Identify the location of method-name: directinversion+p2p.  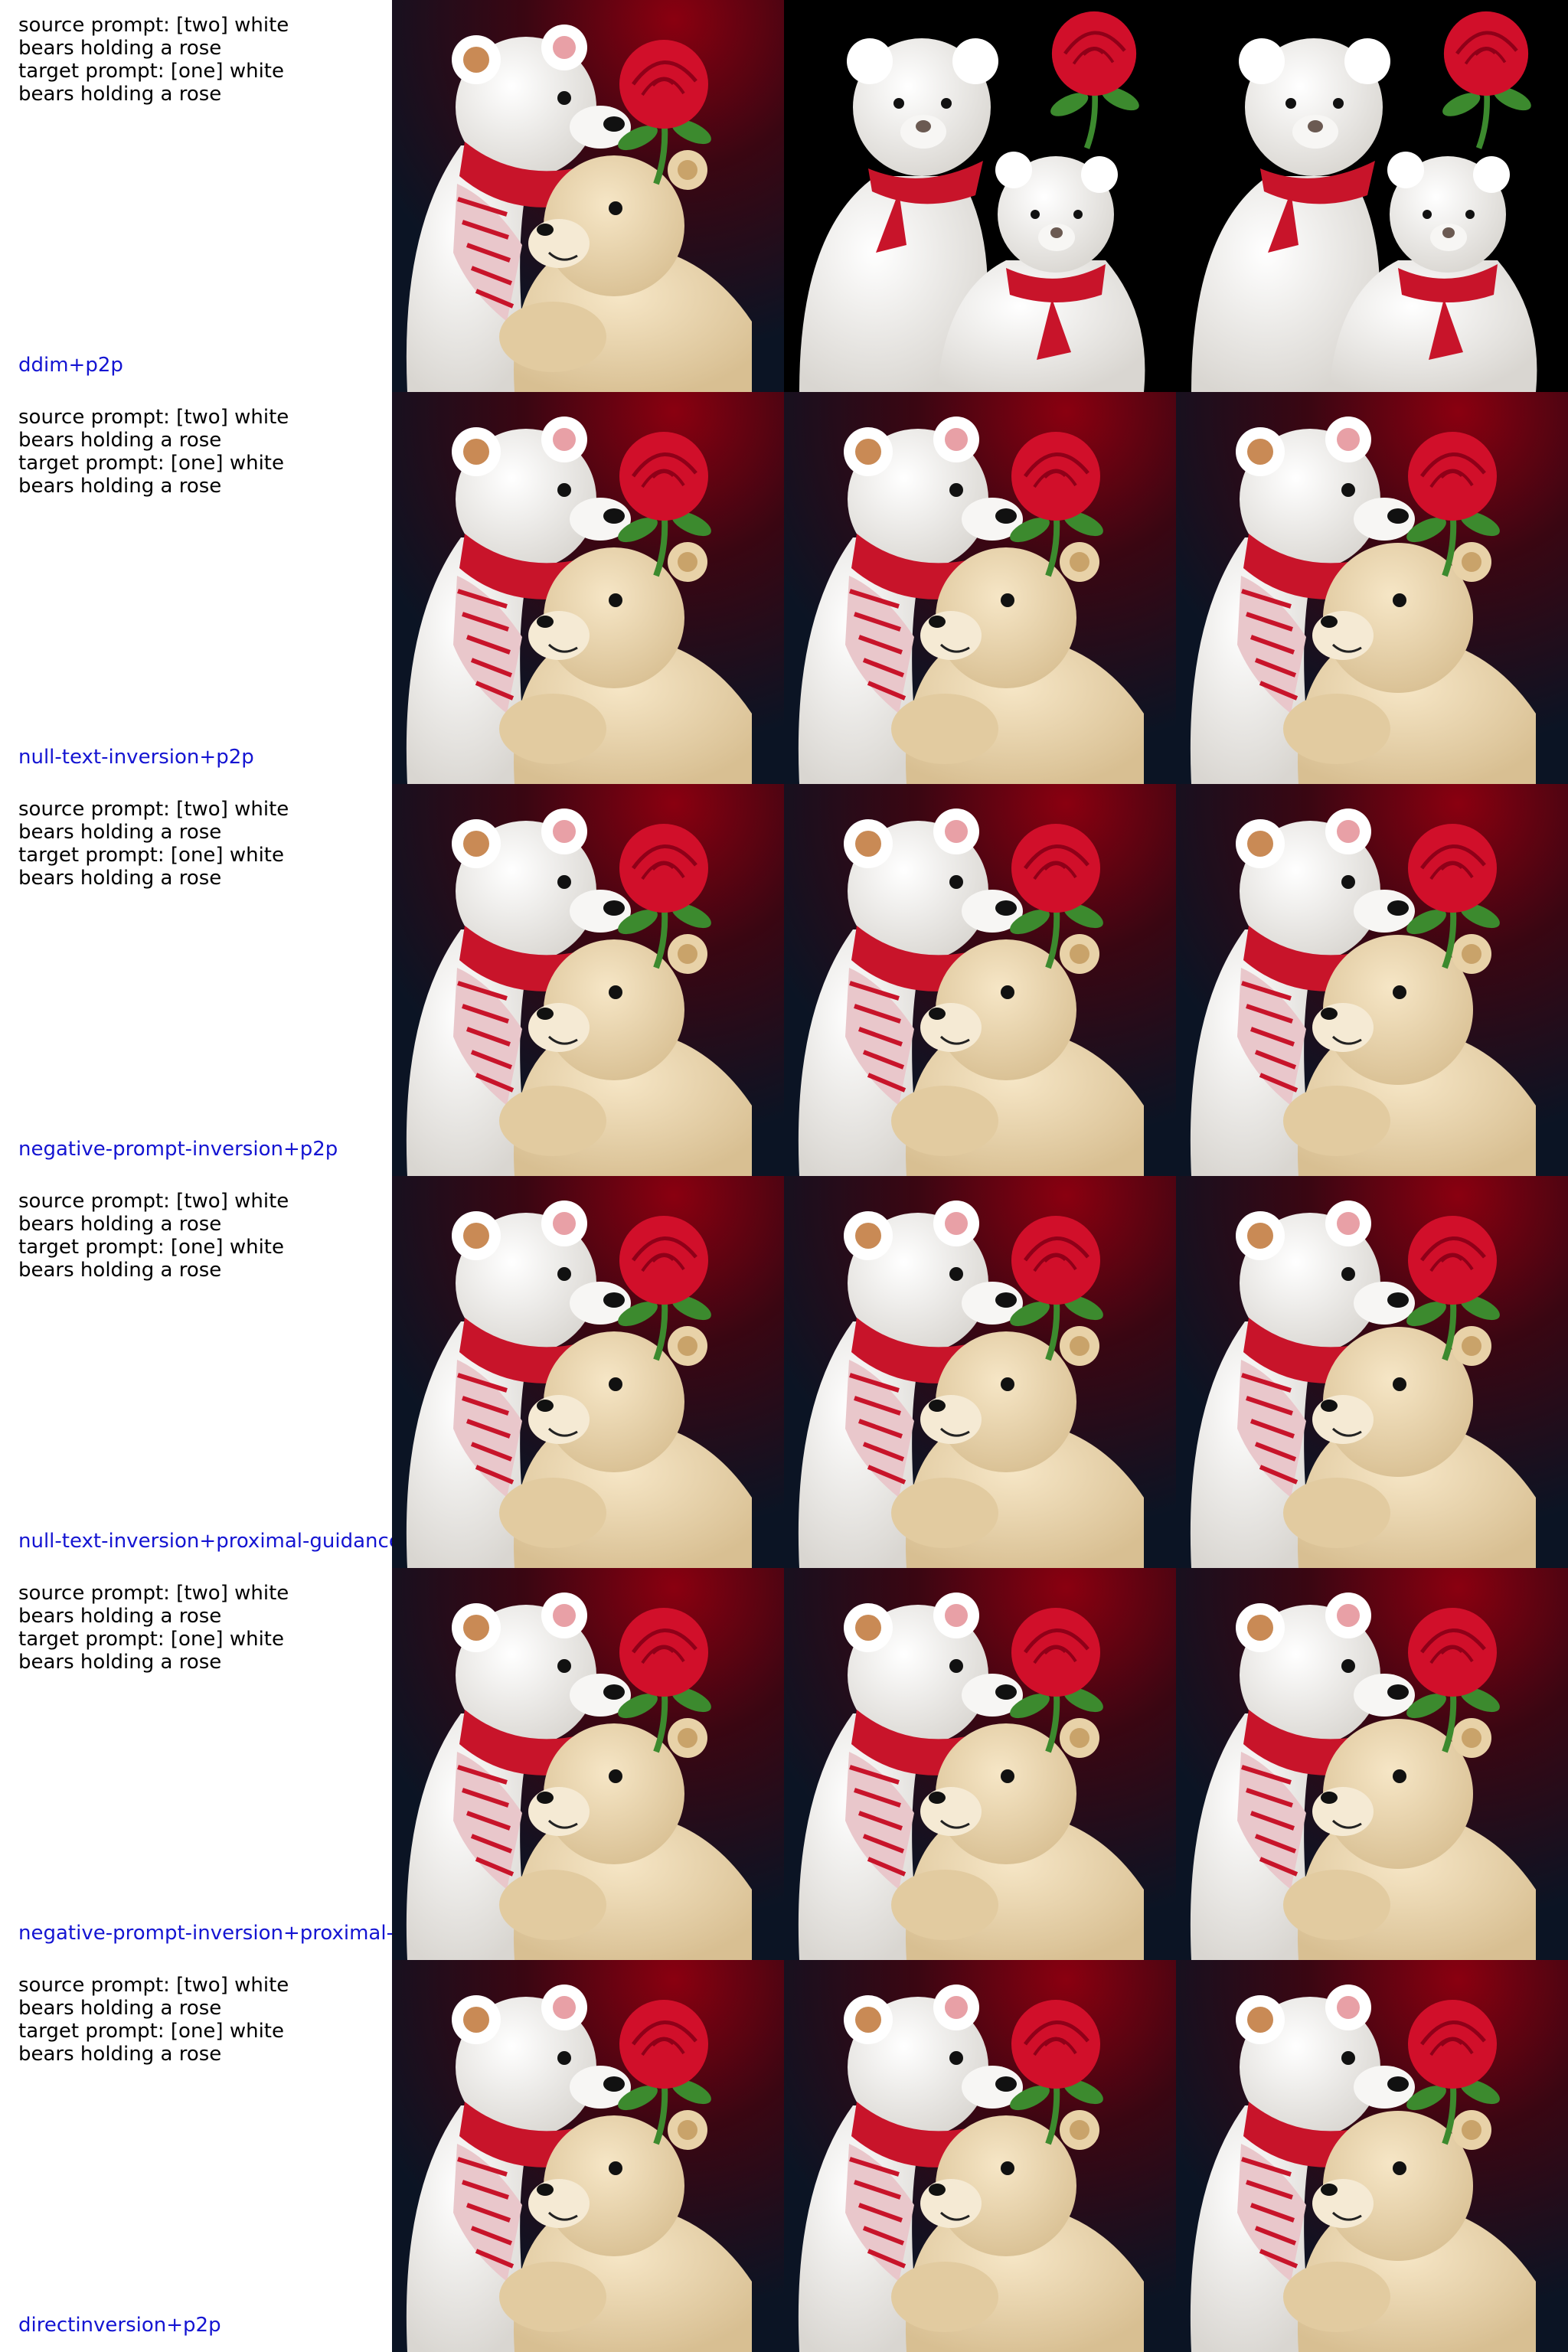
(119, 2325).